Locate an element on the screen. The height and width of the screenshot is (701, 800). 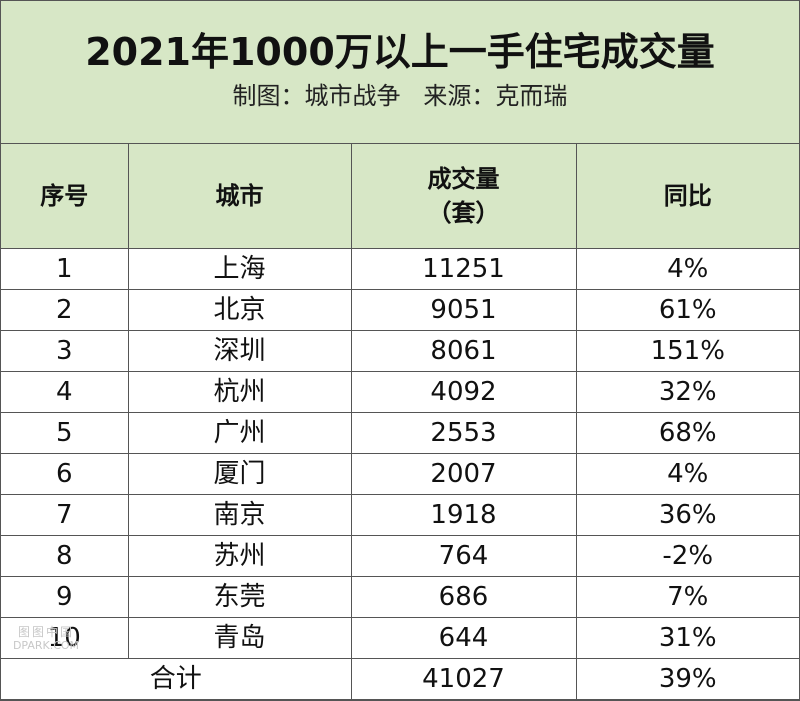
rank-cell: 2 is located at coordinates (65, 310).